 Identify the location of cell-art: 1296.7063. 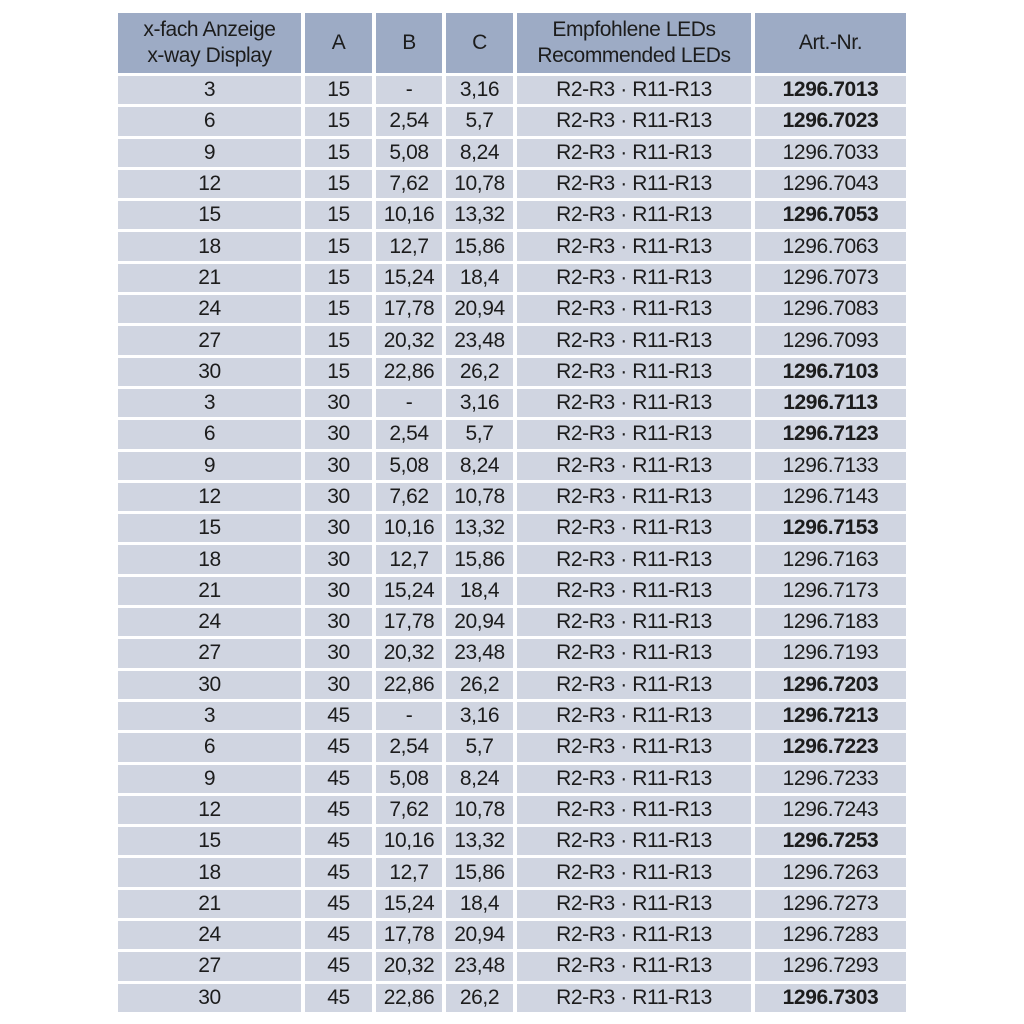
(830, 246).